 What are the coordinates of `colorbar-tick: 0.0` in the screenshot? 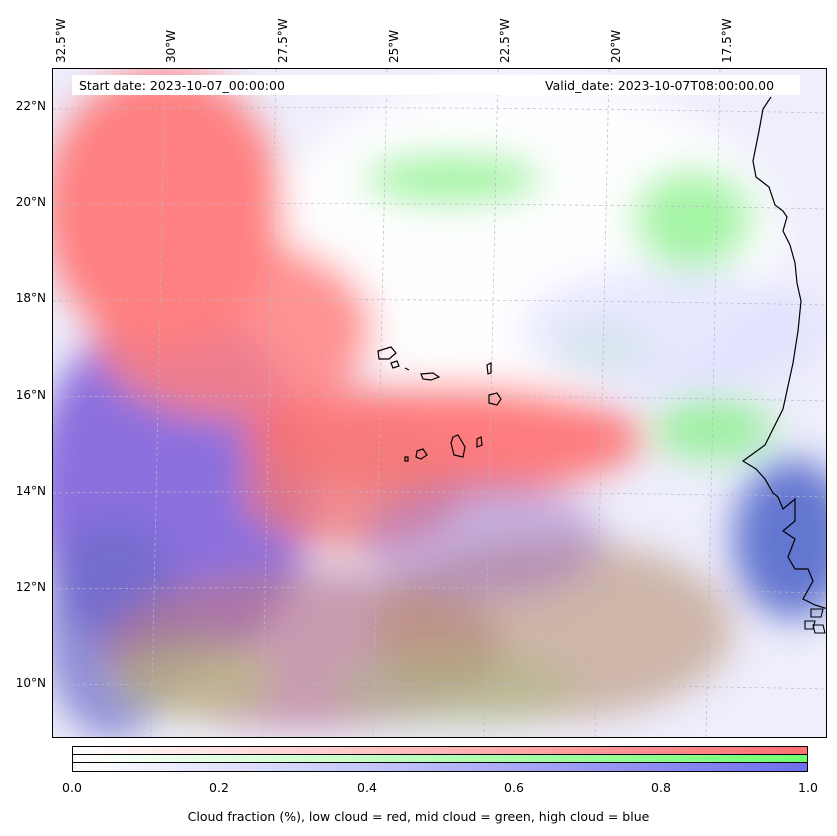 It's located at (72, 787).